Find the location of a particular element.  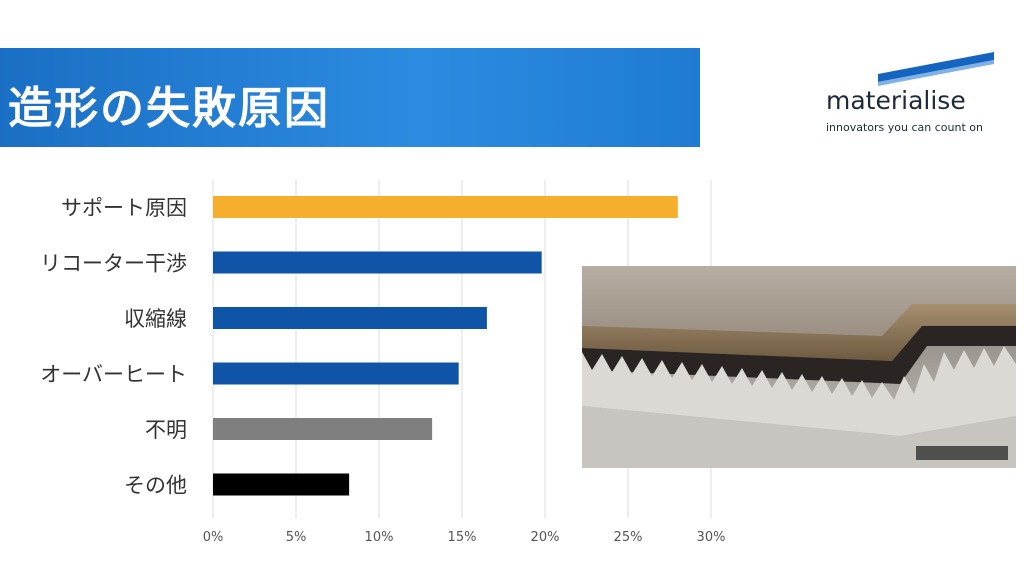

photo is located at coordinates (799, 367).